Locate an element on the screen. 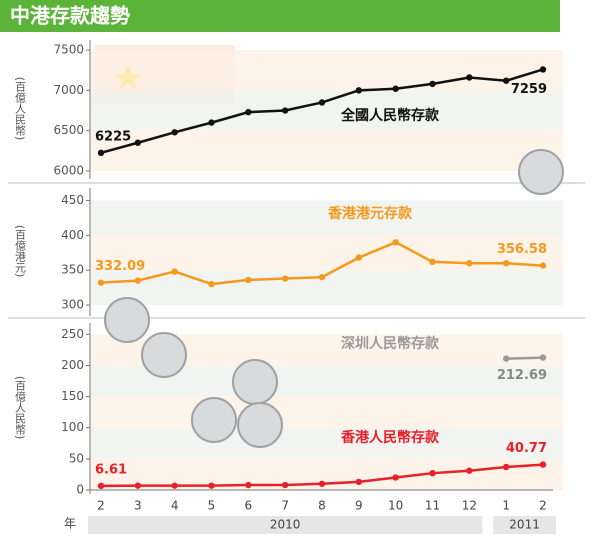  x-tick-label: 1 is located at coordinates (506, 506).